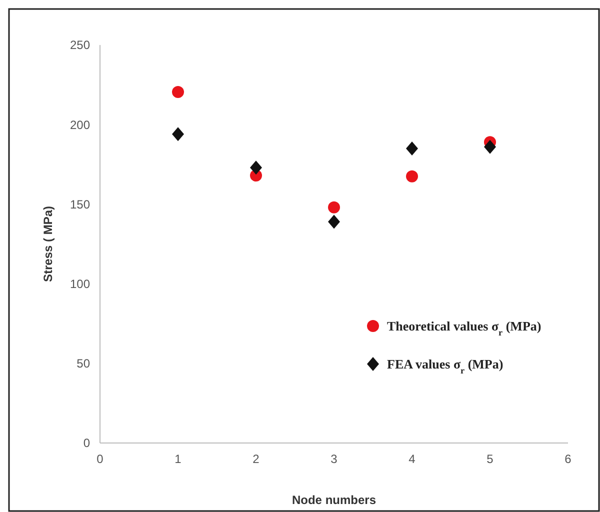 The width and height of the screenshot is (600, 512). I want to click on x-tick-label: 3, so click(334, 459).